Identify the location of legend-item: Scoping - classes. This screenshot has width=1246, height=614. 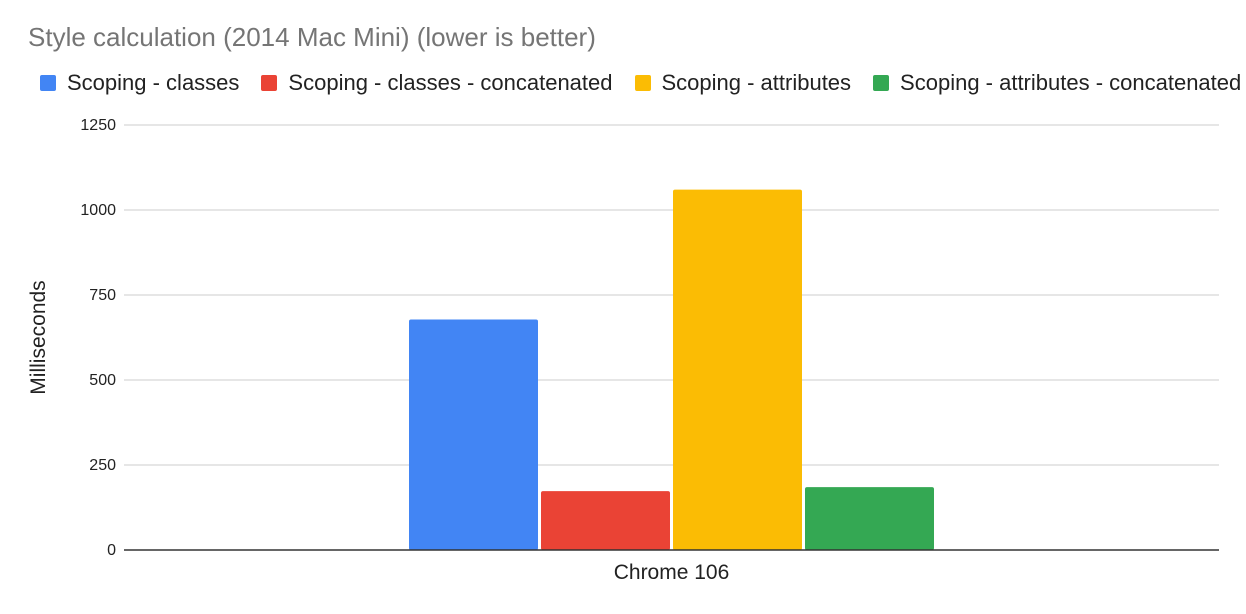
(139, 83).